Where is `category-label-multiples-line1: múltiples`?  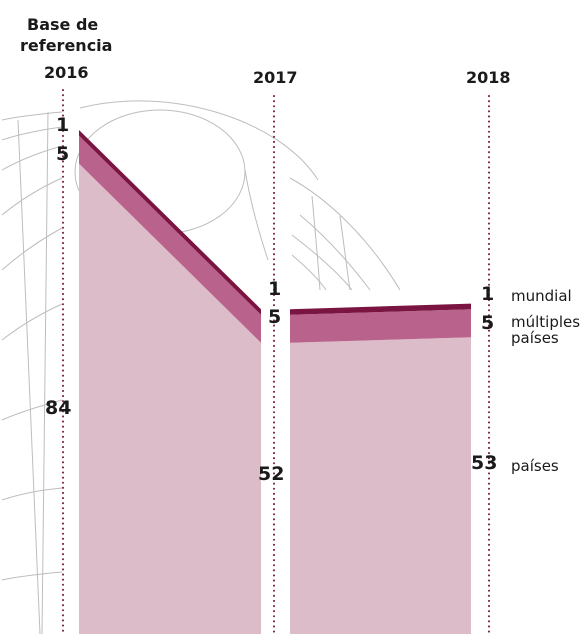 category-label-multiples-line1: múltiples is located at coordinates (546, 322).